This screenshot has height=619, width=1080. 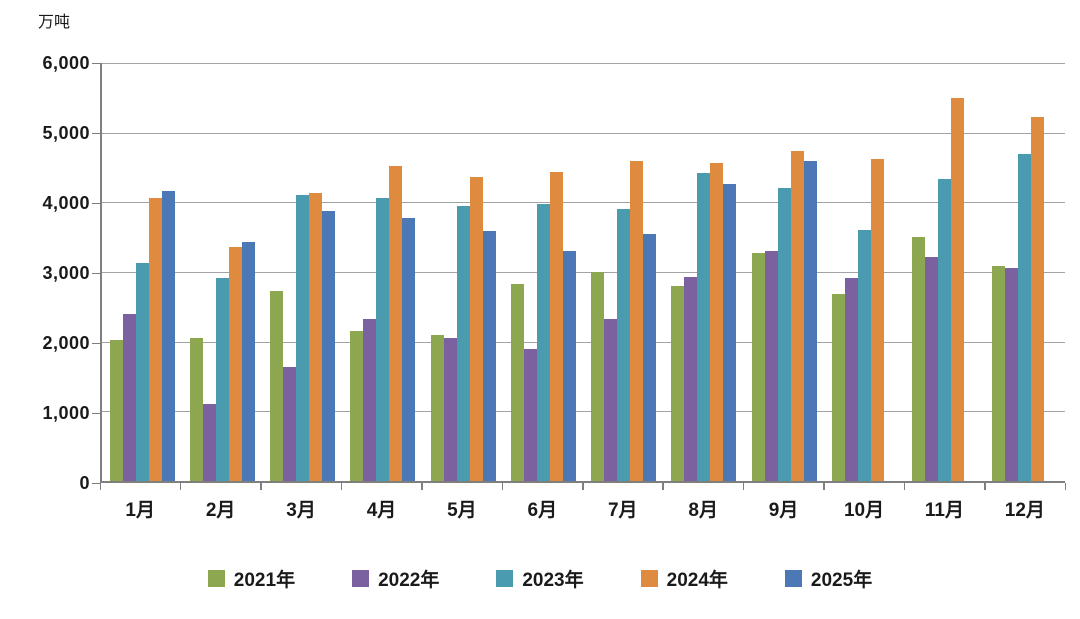 What do you see at coordinates (851, 379) in the screenshot?
I see `bar-2022年-10月` at bounding box center [851, 379].